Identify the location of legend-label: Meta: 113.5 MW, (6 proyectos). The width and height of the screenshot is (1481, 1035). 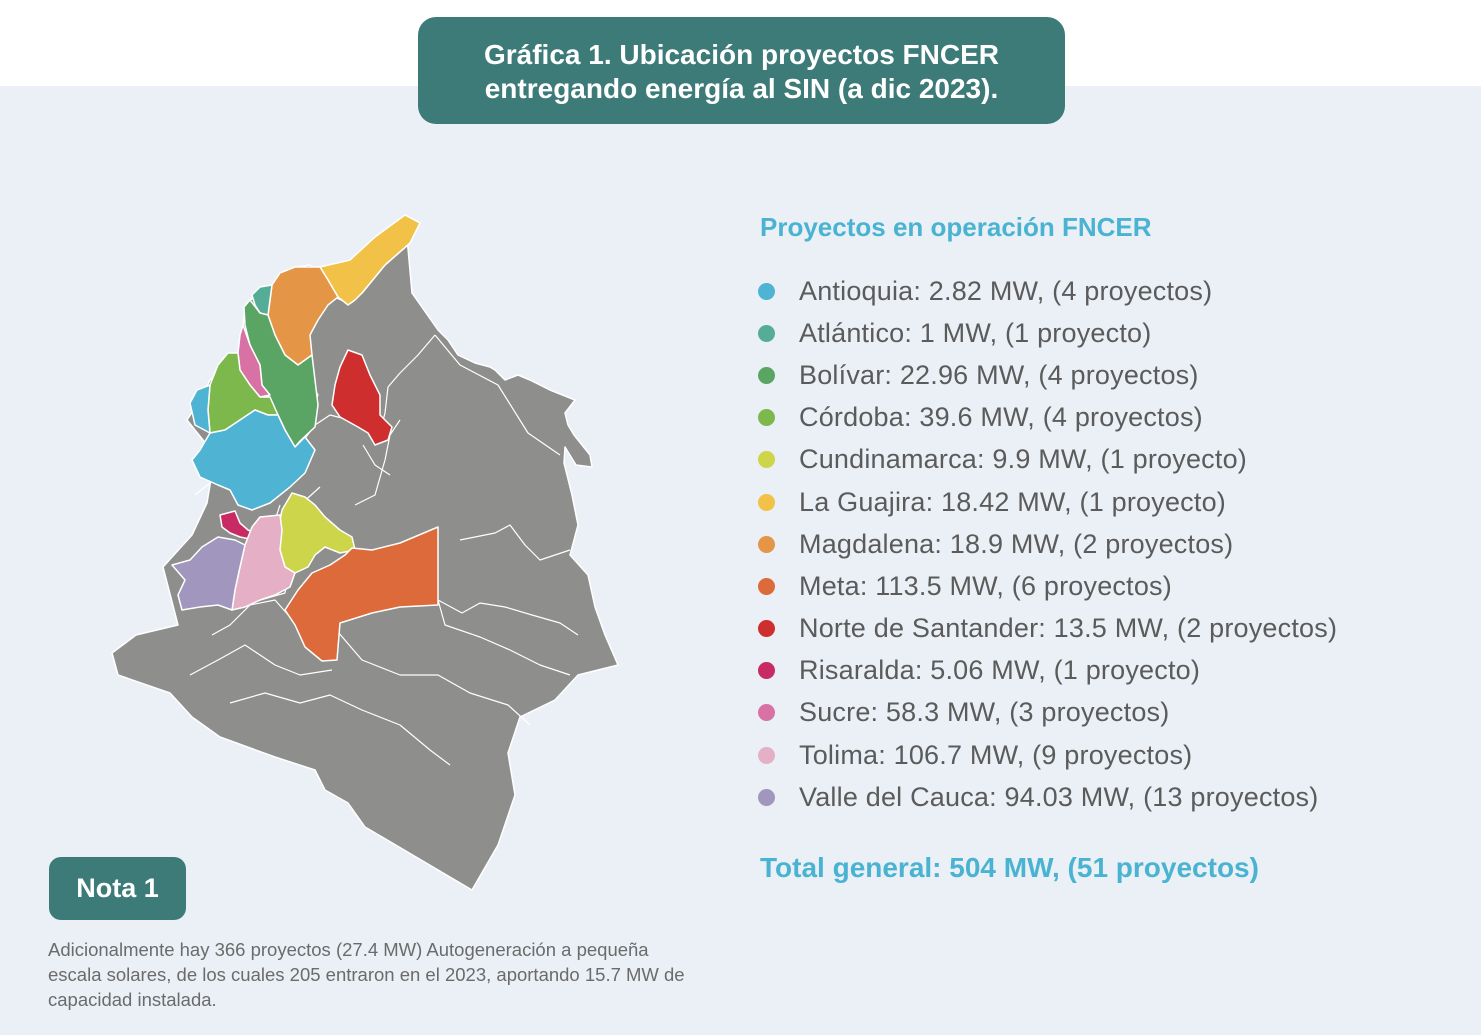
(985, 585).